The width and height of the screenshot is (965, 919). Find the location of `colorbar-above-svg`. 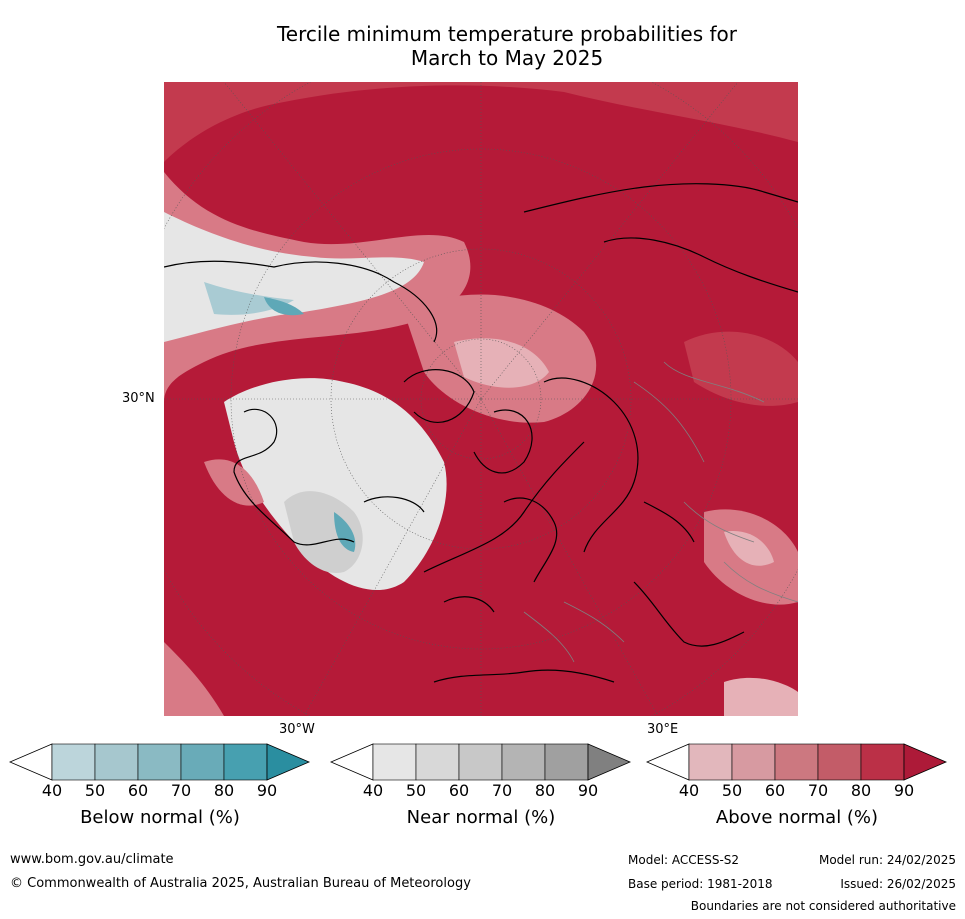

colorbar-above-svg is located at coordinates (796, 762).